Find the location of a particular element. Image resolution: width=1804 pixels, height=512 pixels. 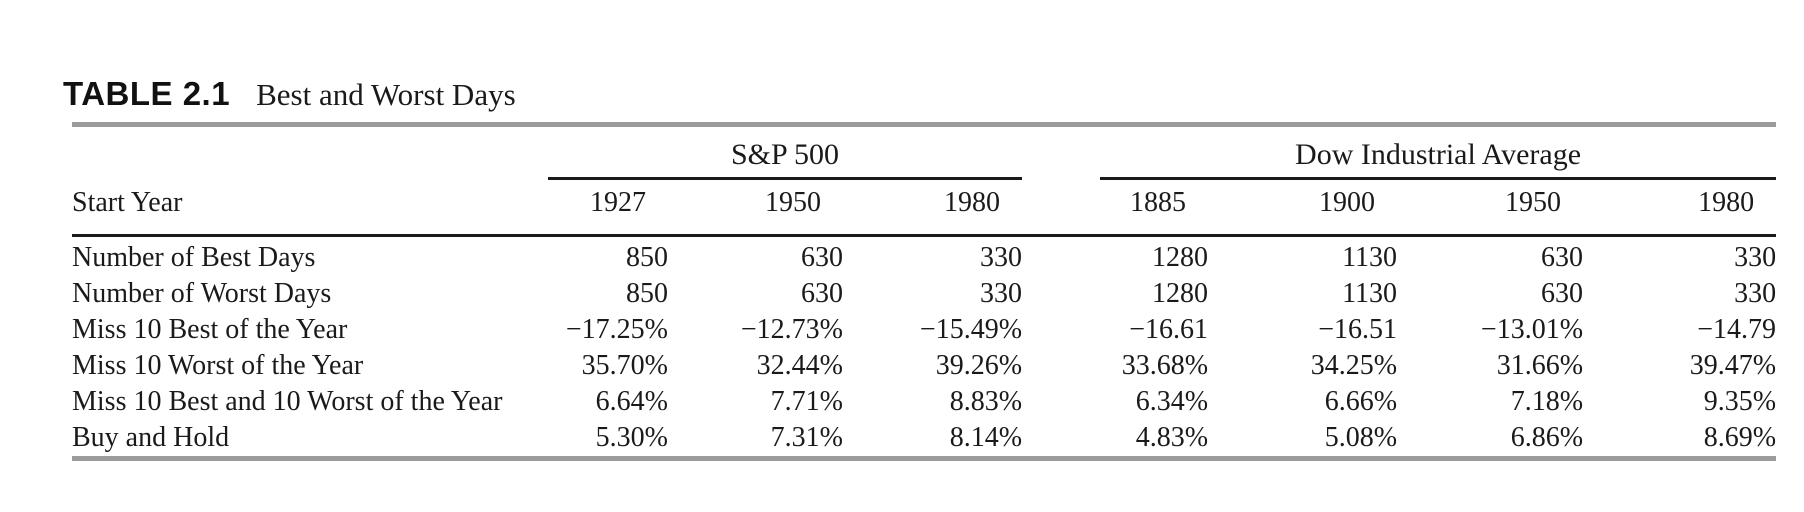

data-cell: −17.25% is located at coordinates (616, 329).